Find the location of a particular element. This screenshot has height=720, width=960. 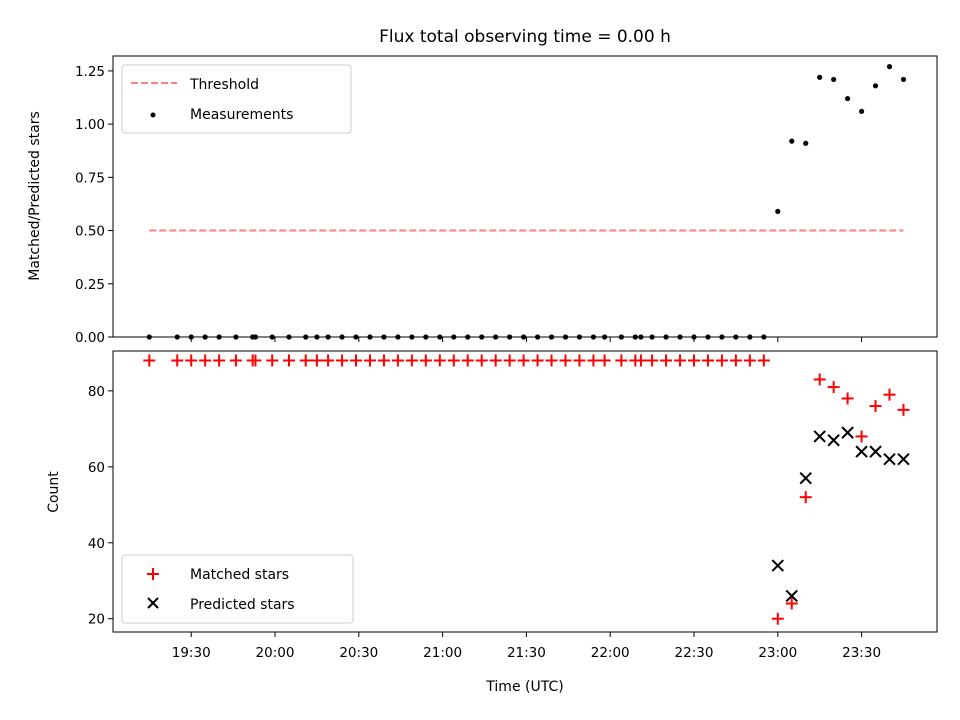

x-tick-label: 22:00 is located at coordinates (610, 653).